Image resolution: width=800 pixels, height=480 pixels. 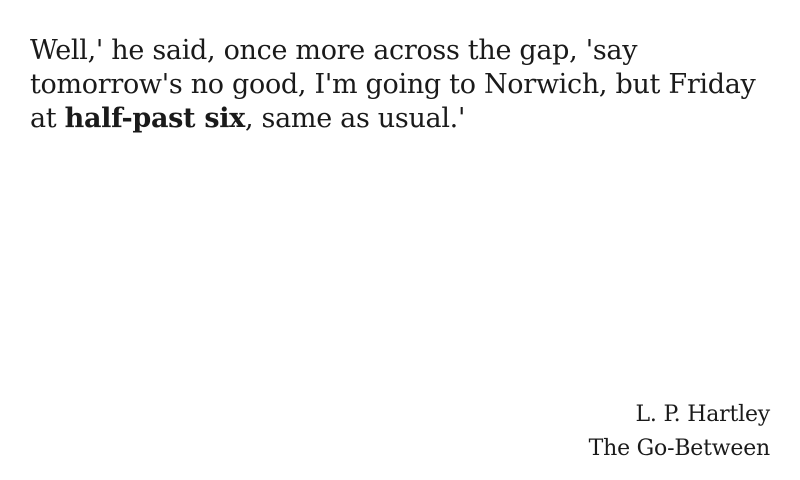 I want to click on attribution: L. P. Hartley The Go-Between, so click(x=679, y=432).